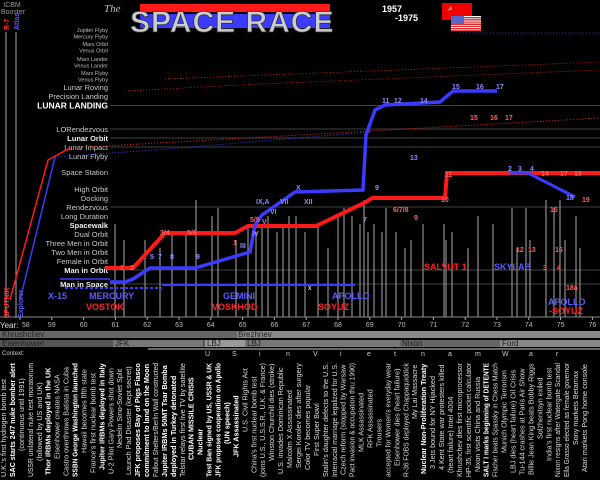 Image resolution: width=600 pixels, height=480 pixels. I want to click on vietnam-letter: e, so click(369, 354).